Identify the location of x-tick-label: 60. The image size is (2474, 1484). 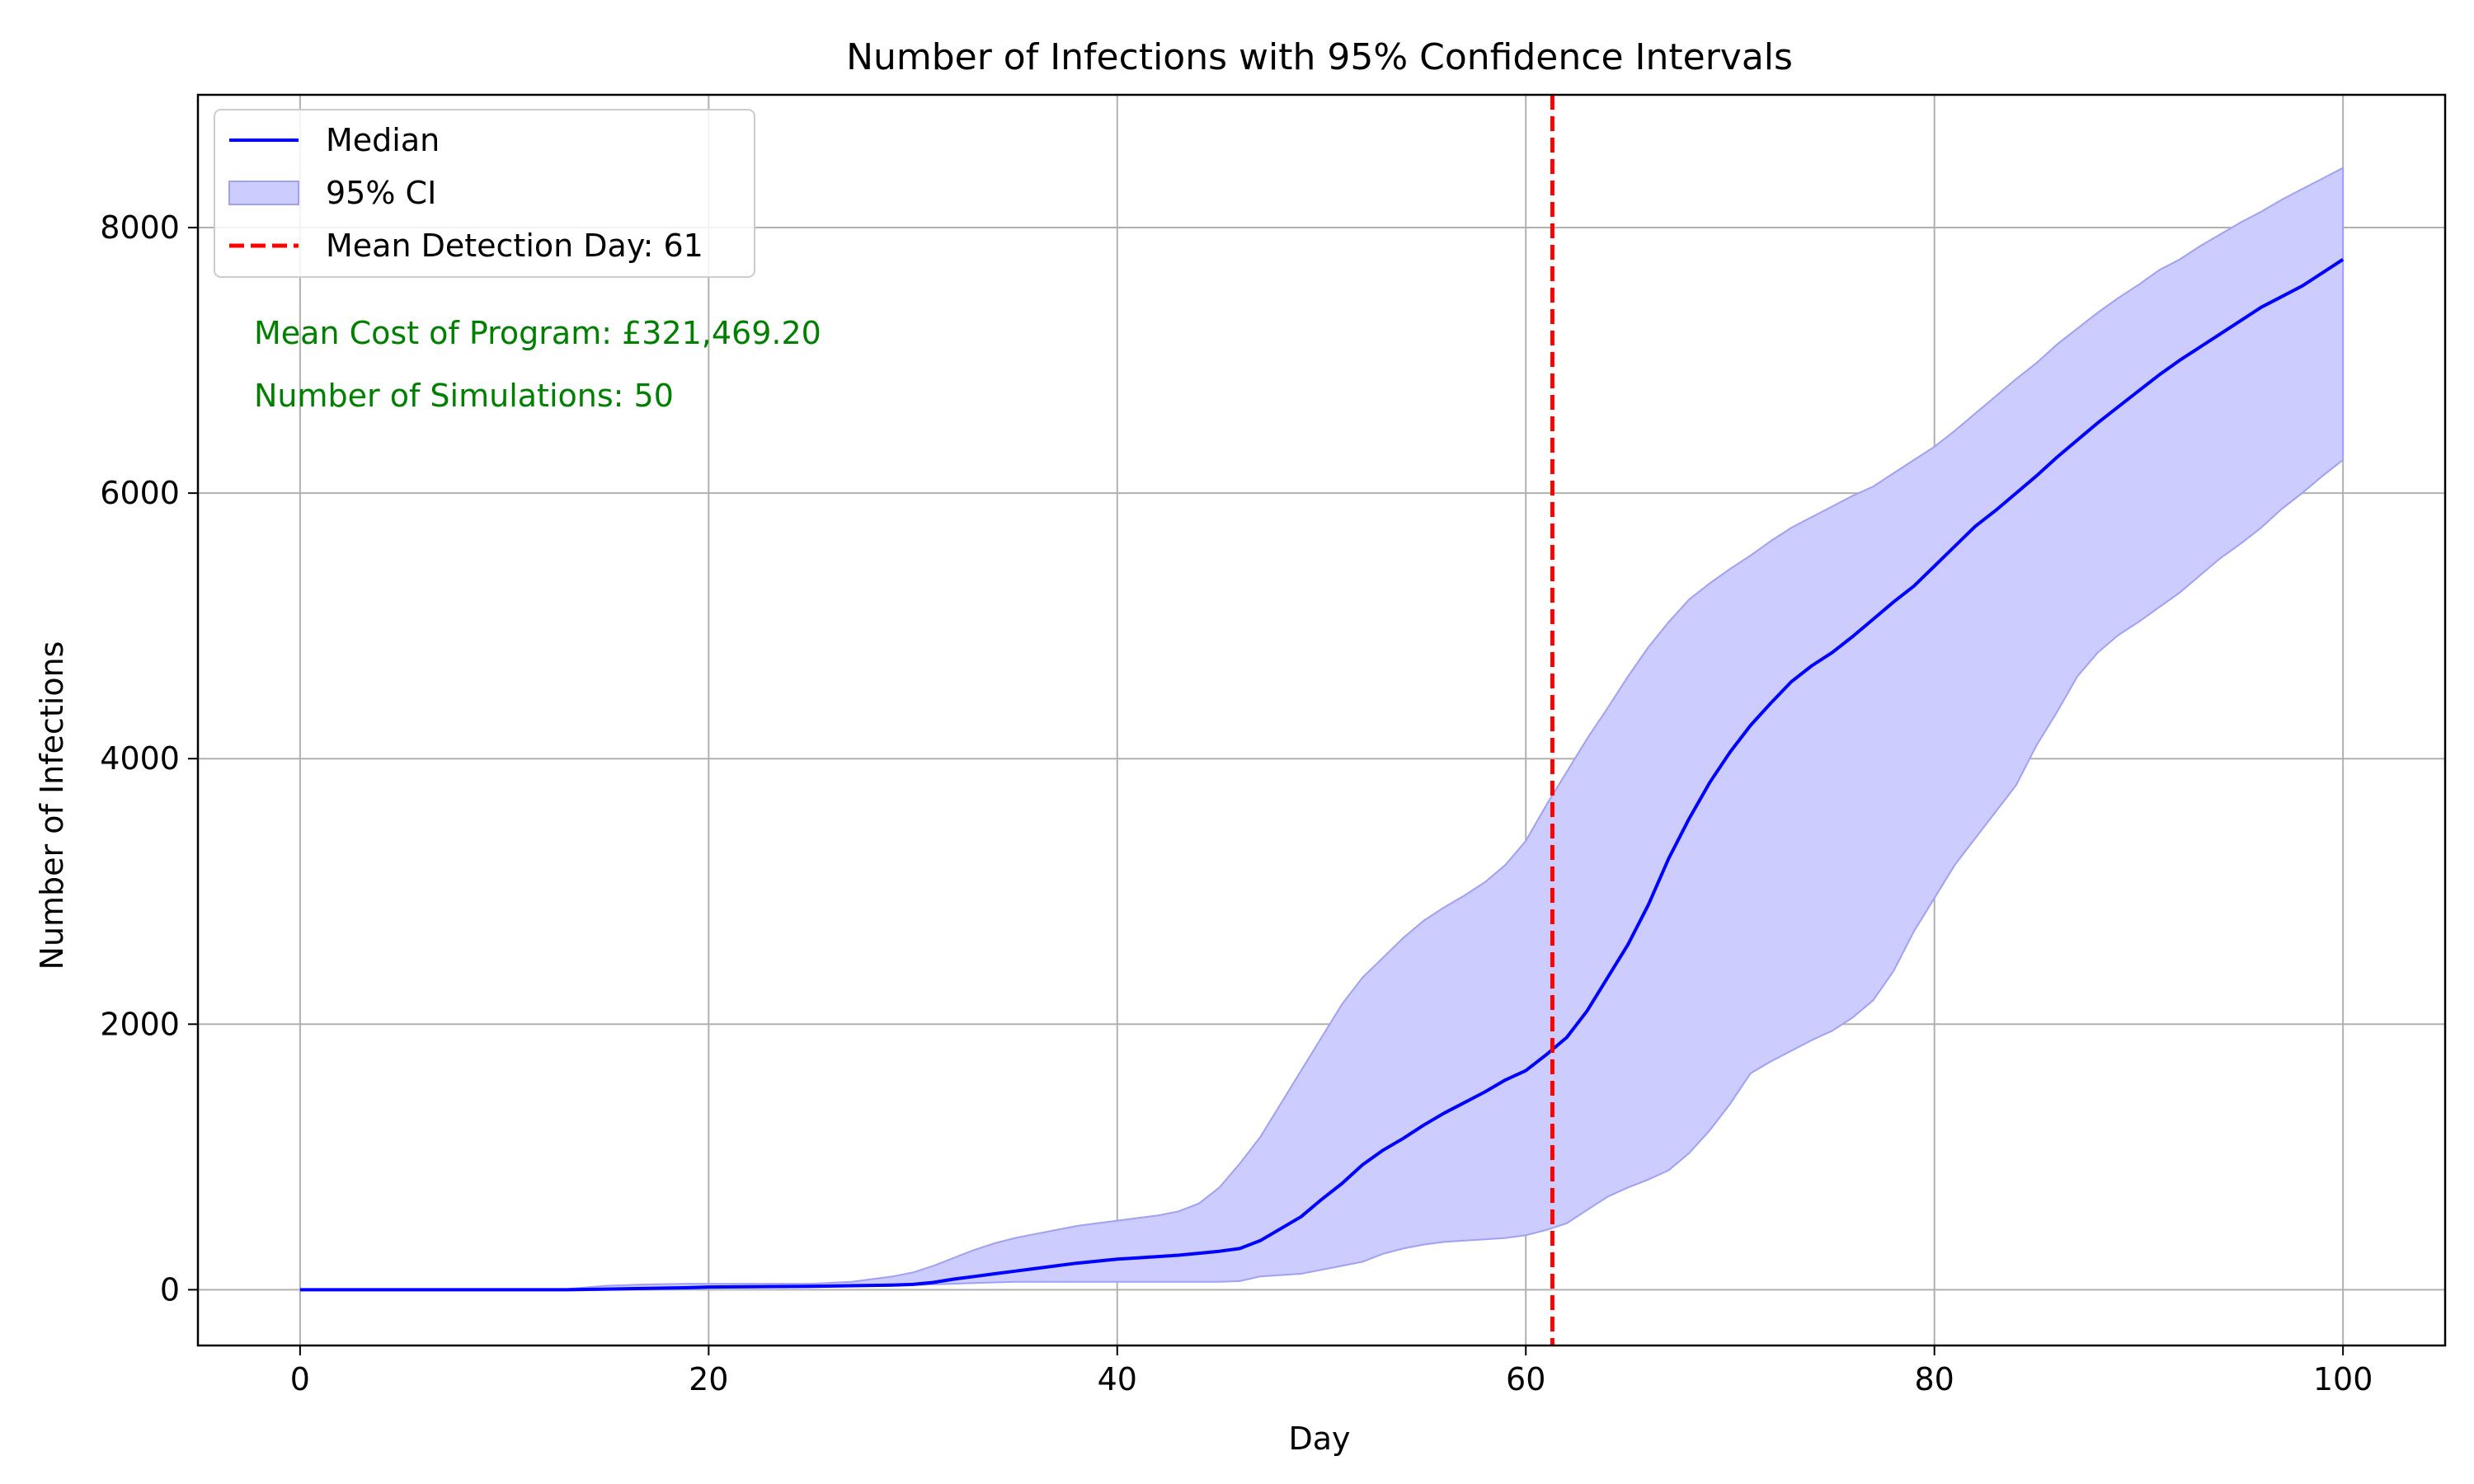
(1525, 1379).